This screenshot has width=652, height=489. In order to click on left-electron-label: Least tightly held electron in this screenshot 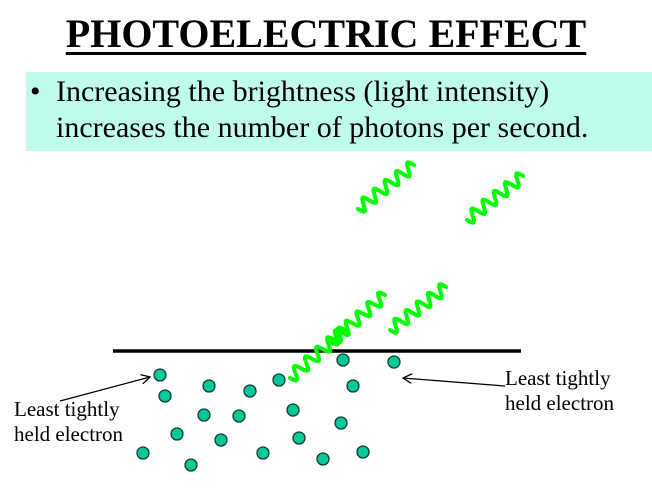, I will do `click(68, 422)`.